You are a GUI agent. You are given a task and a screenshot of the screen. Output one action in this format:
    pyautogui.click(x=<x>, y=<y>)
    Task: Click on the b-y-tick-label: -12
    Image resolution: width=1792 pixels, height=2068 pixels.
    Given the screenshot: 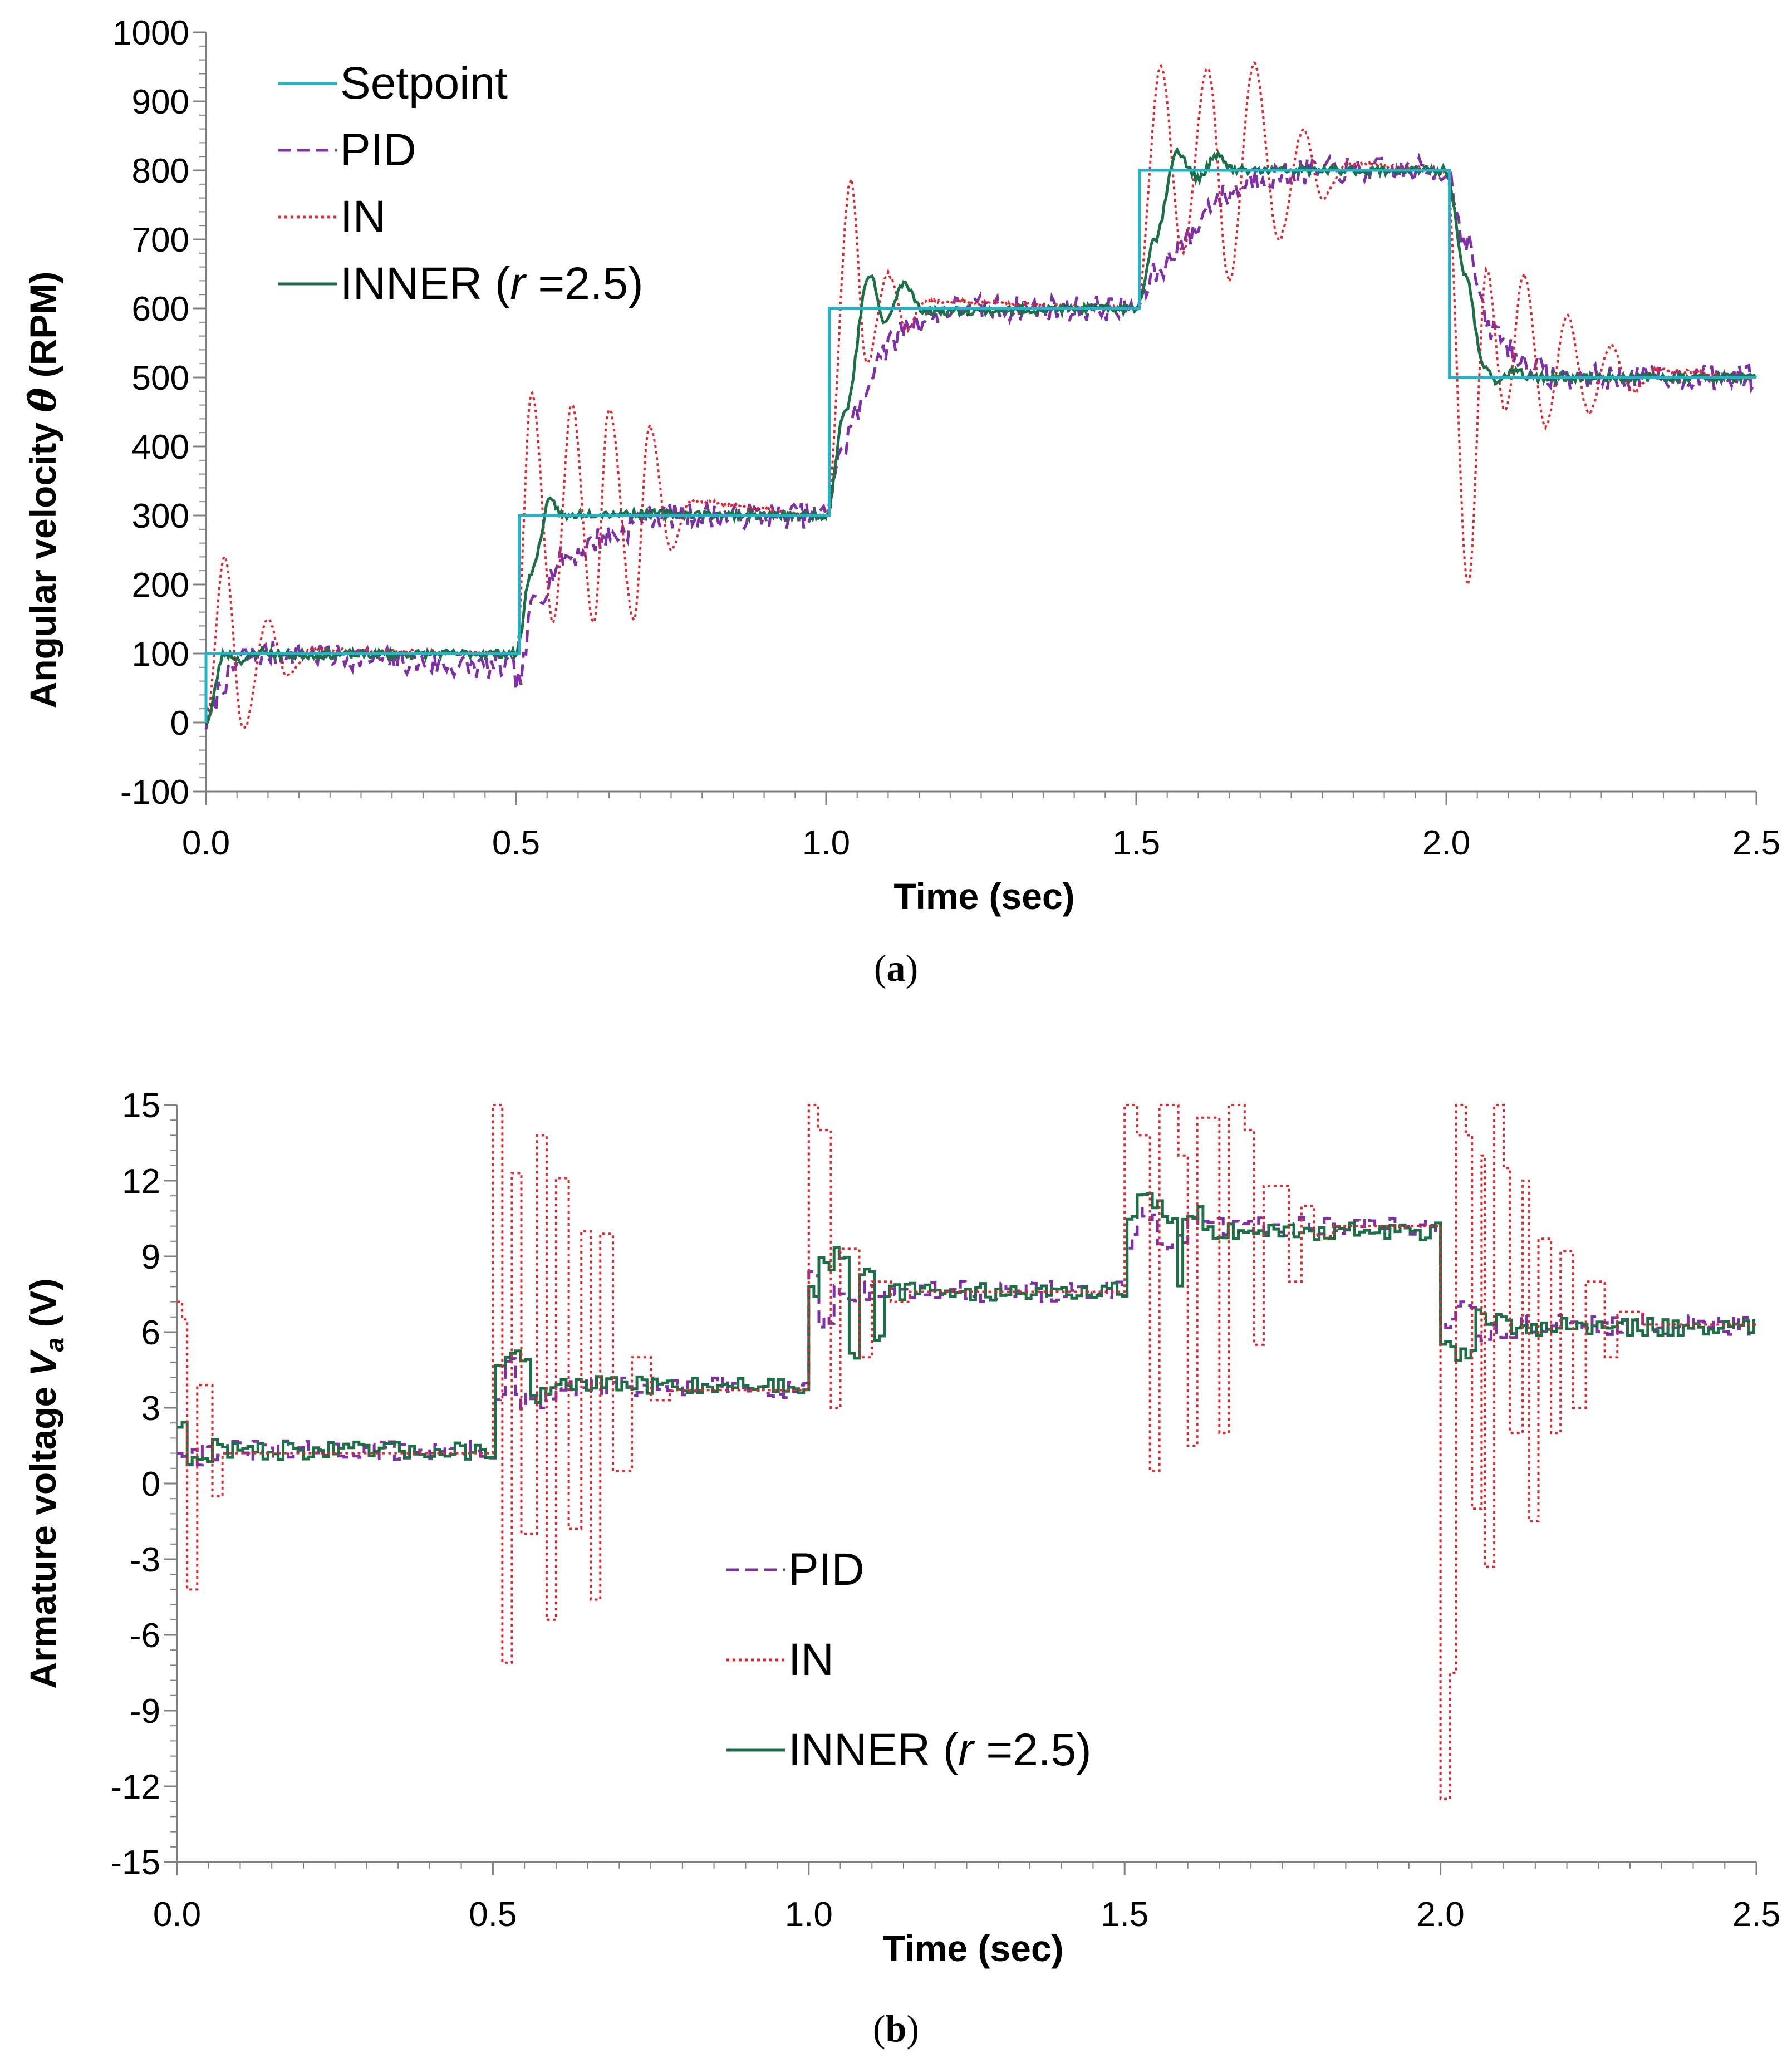 What is the action you would take?
    pyautogui.click(x=135, y=1787)
    